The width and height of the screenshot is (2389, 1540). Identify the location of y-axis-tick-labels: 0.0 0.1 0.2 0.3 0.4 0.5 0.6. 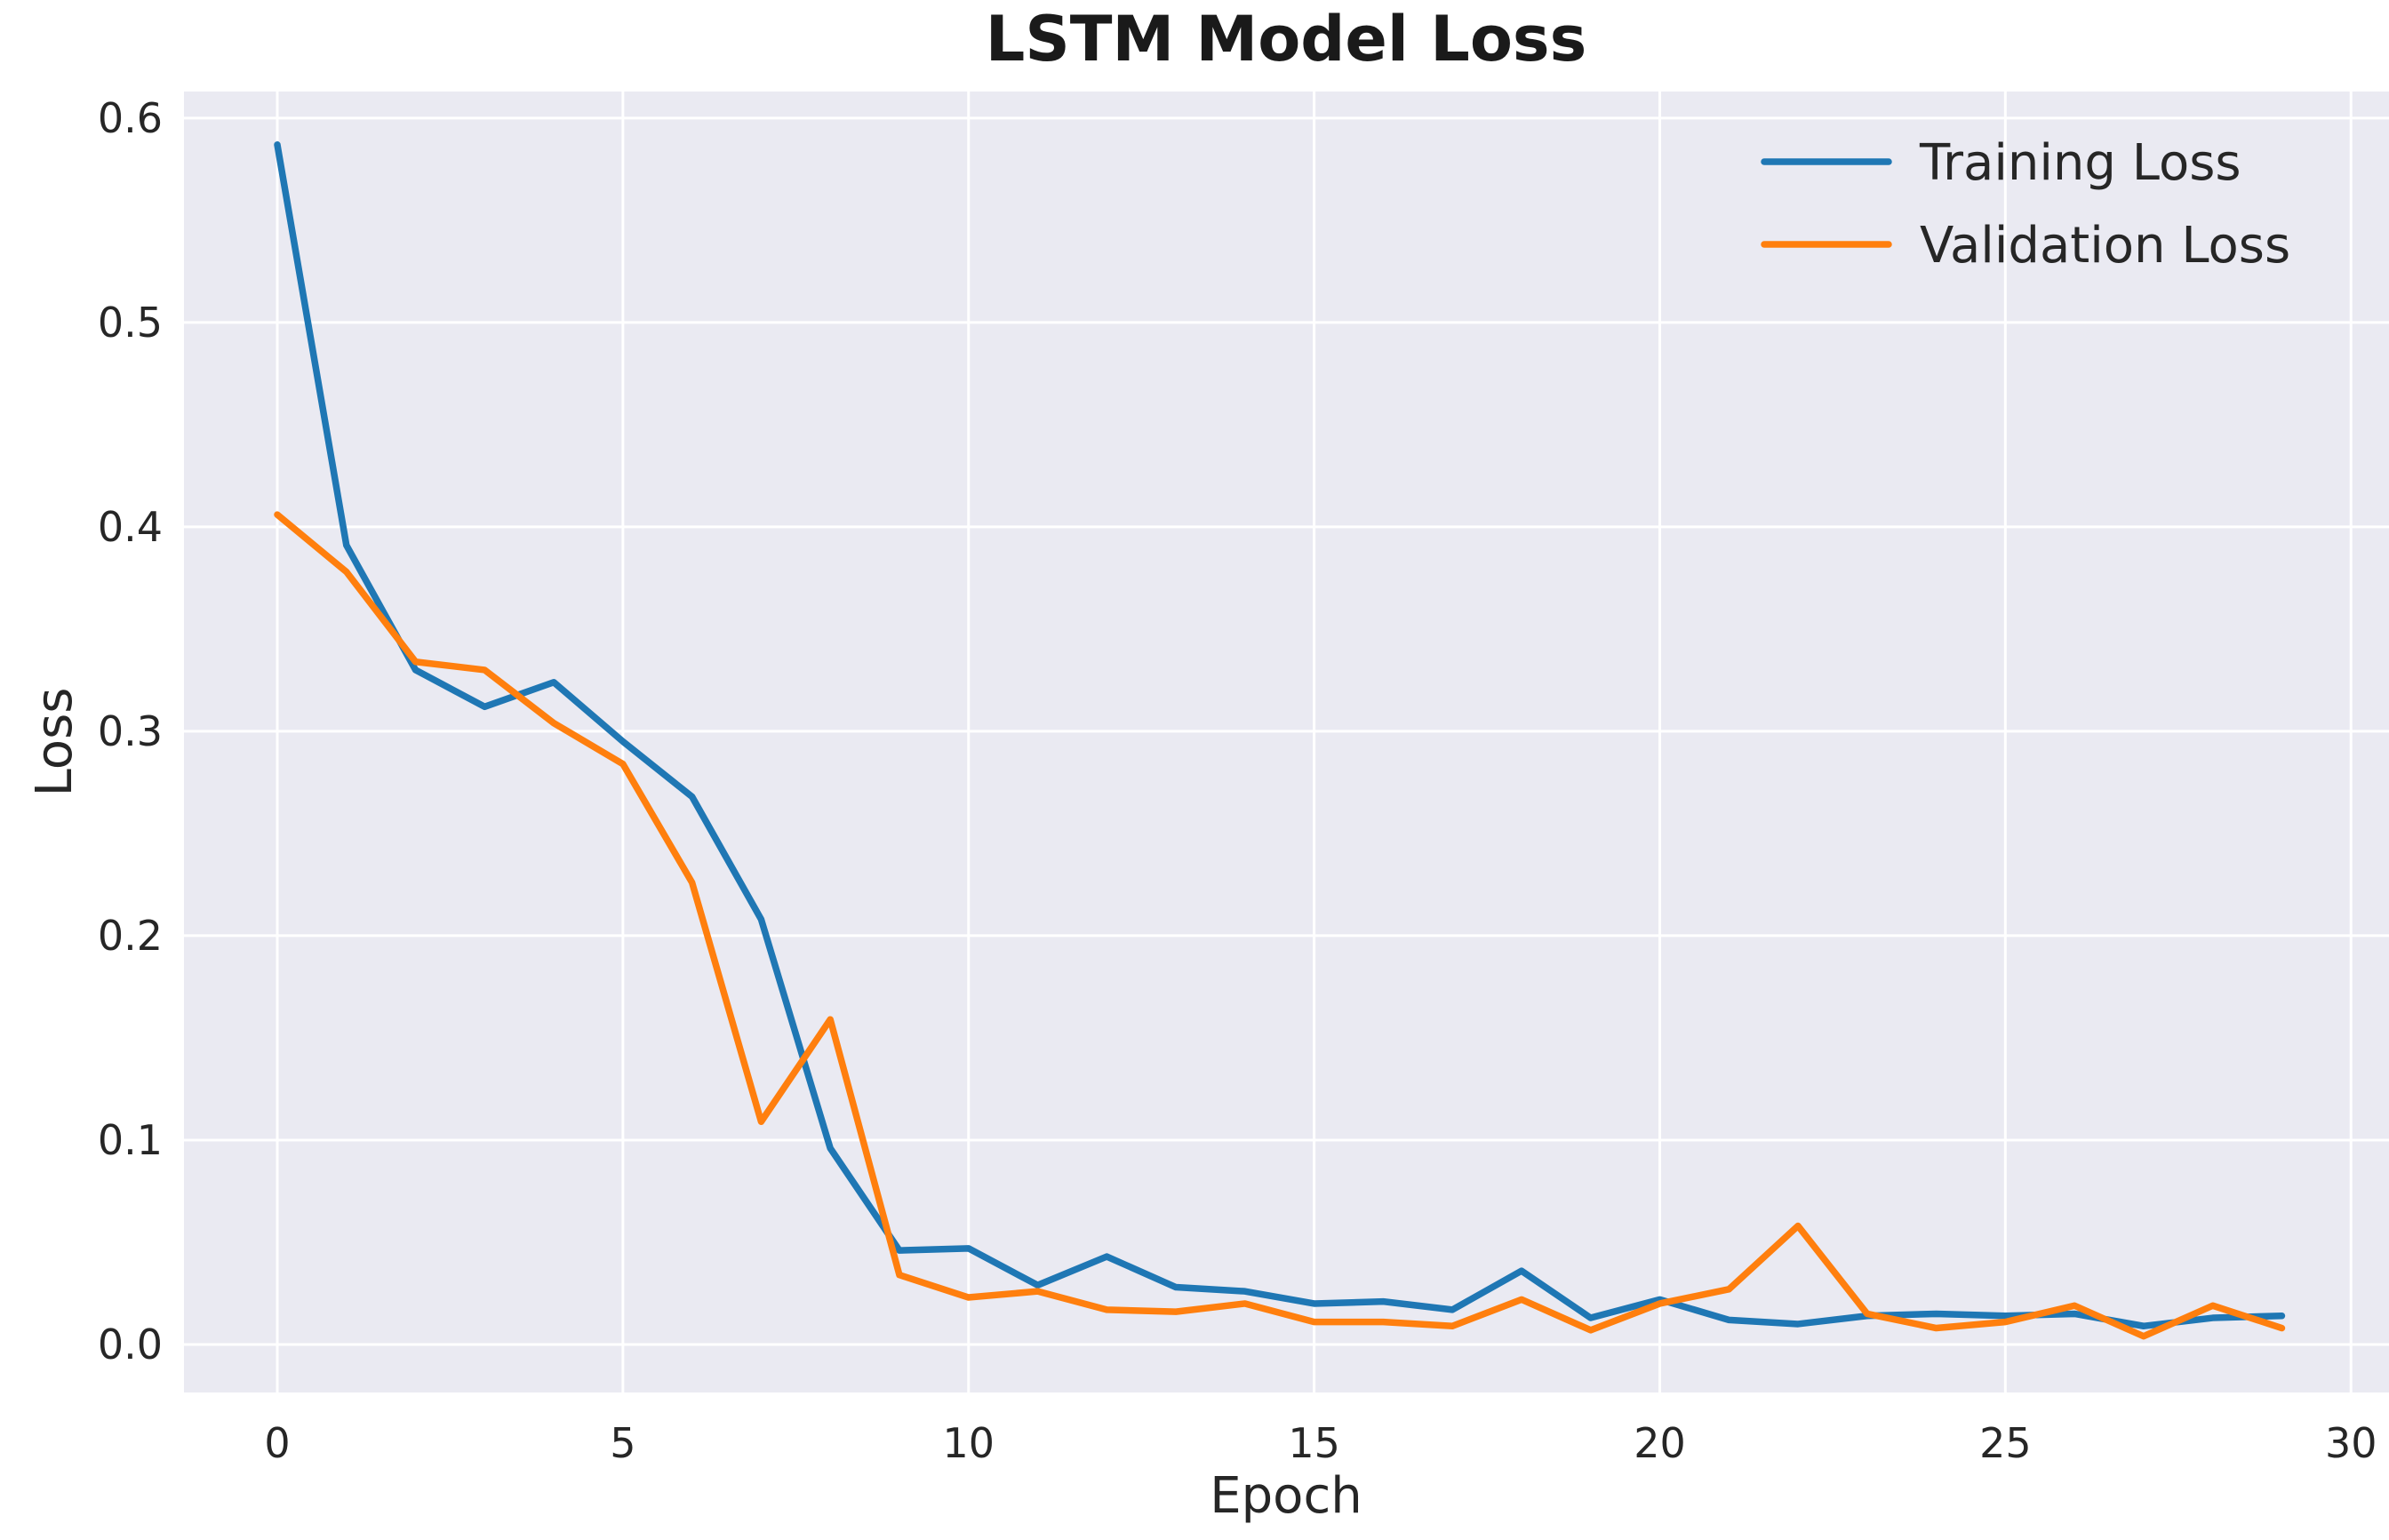
(130, 731).